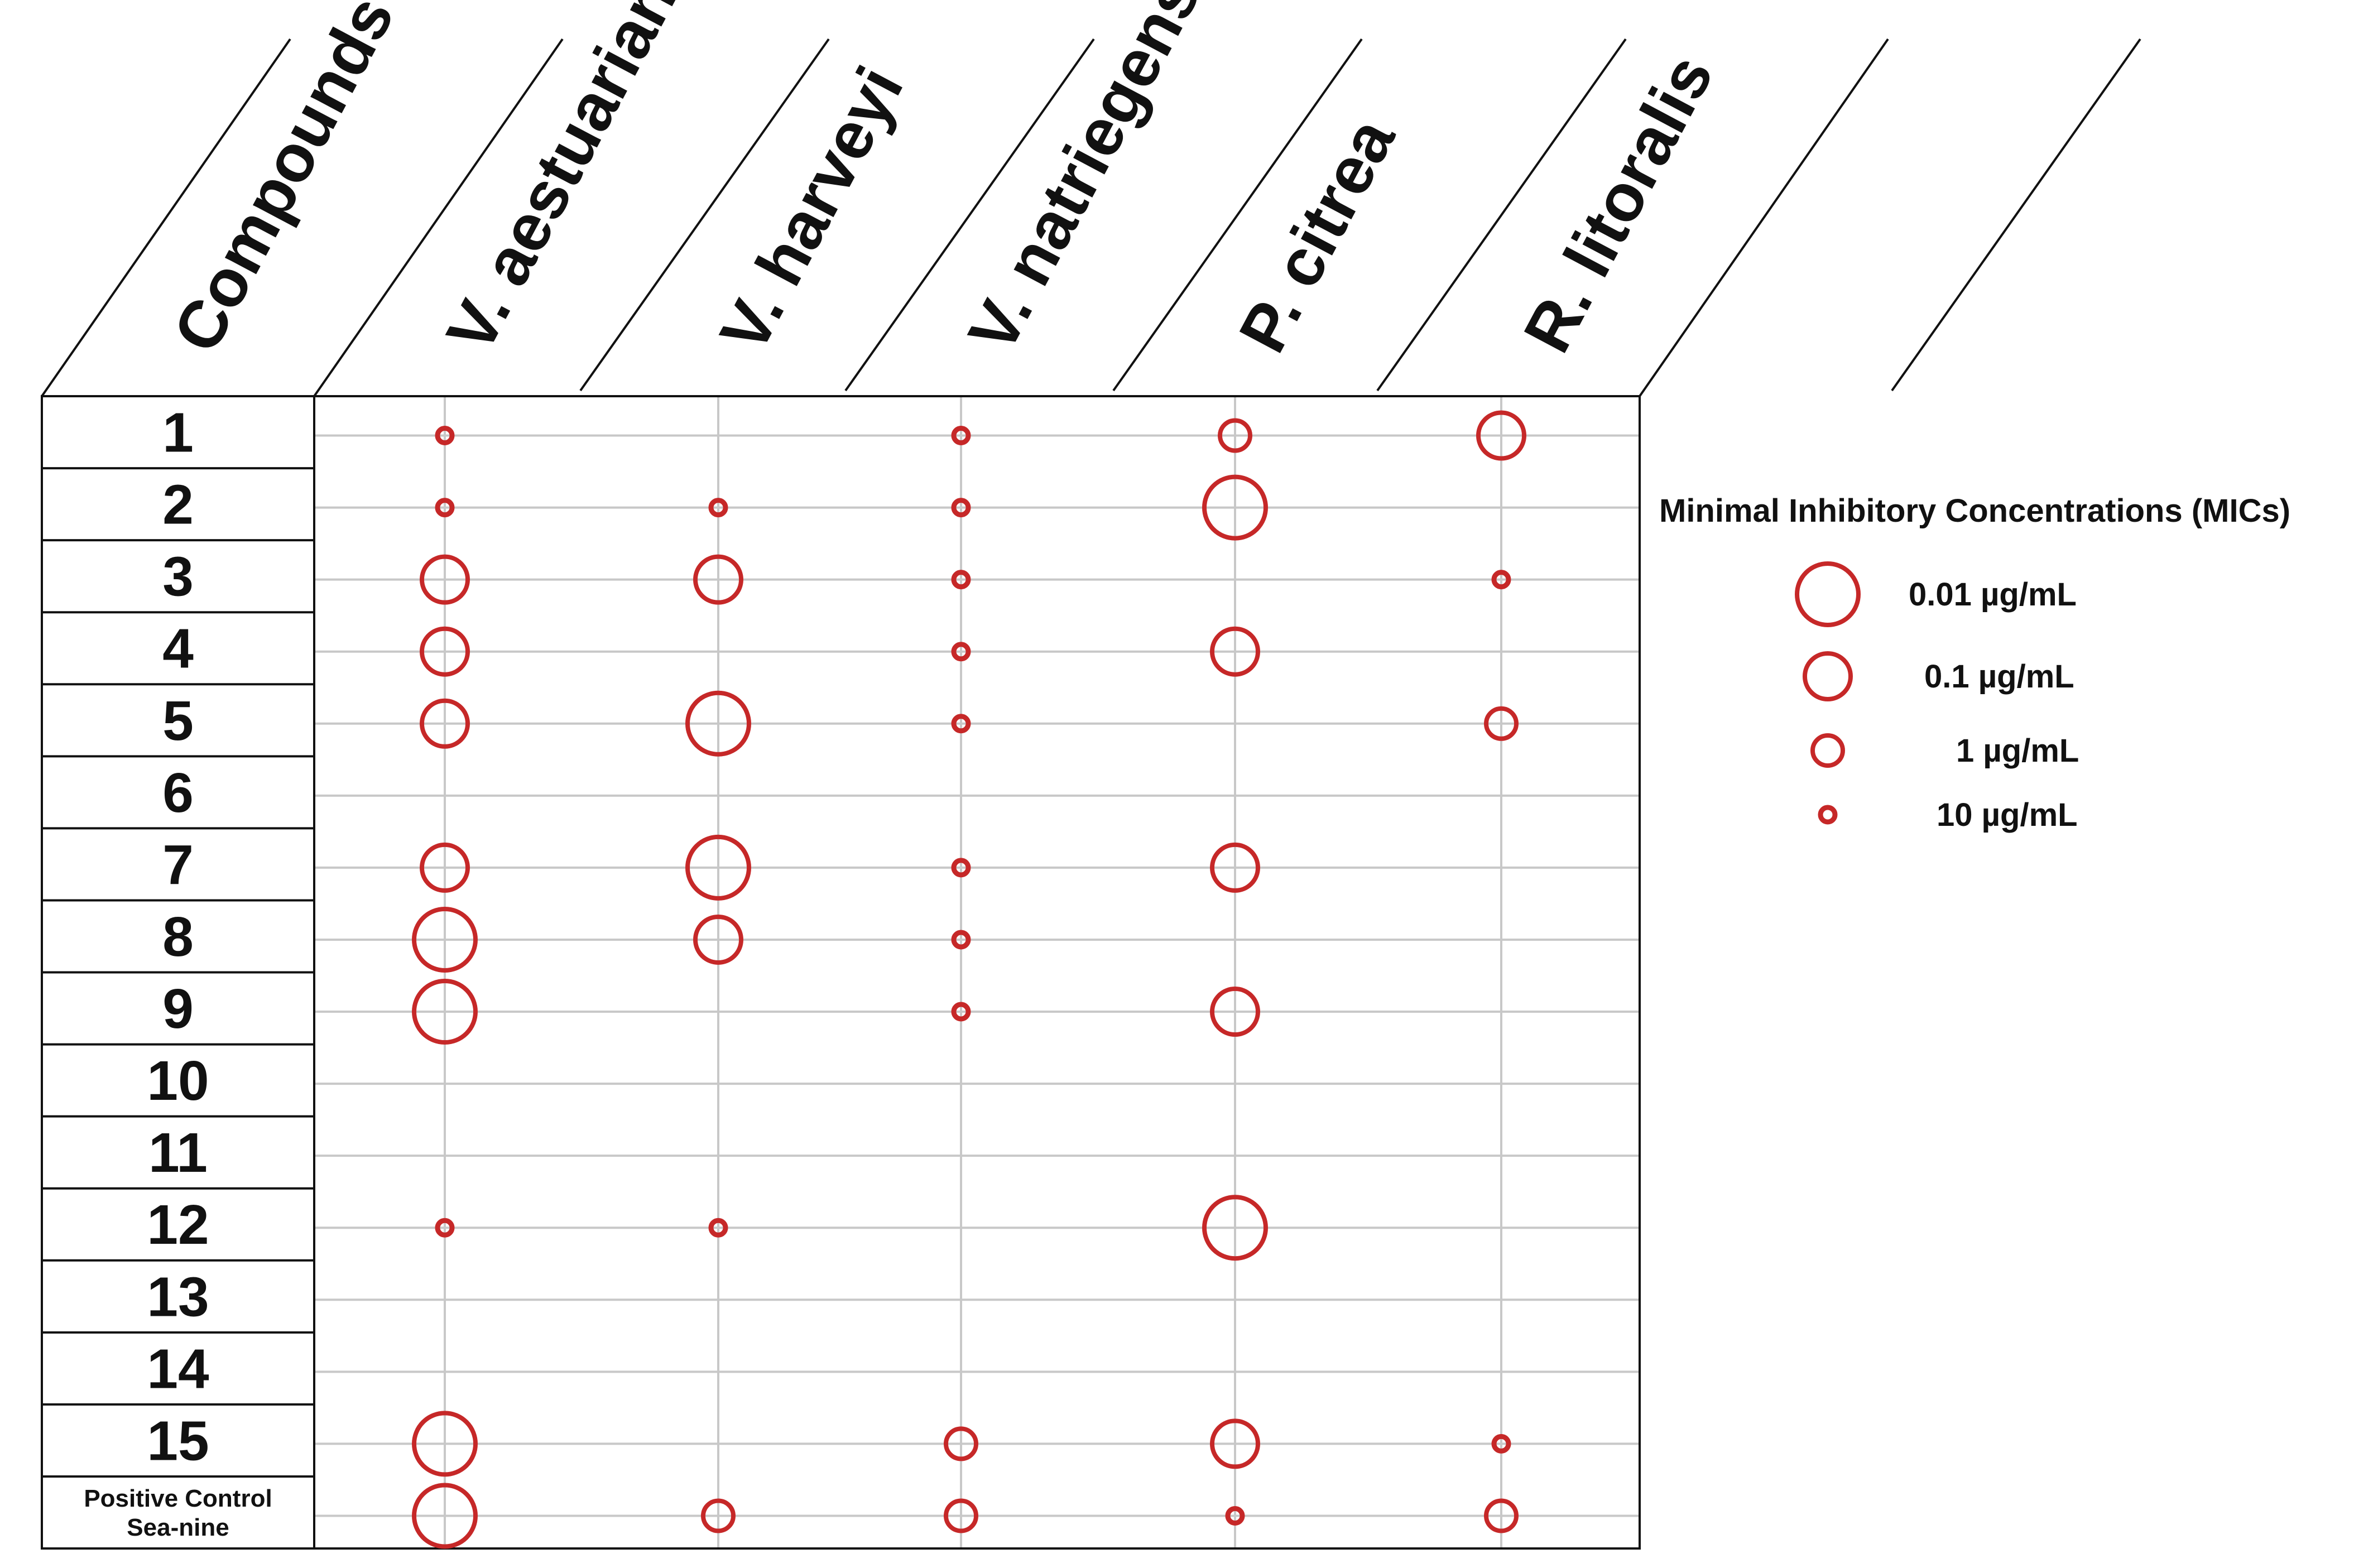 The height and width of the screenshot is (1568, 2378). I want to click on row-label-4: 4, so click(178, 649).